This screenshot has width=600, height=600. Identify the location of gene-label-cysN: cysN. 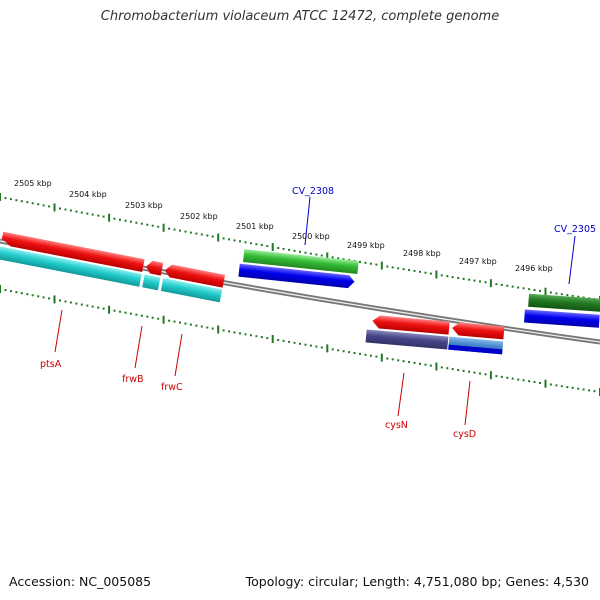
(396, 425).